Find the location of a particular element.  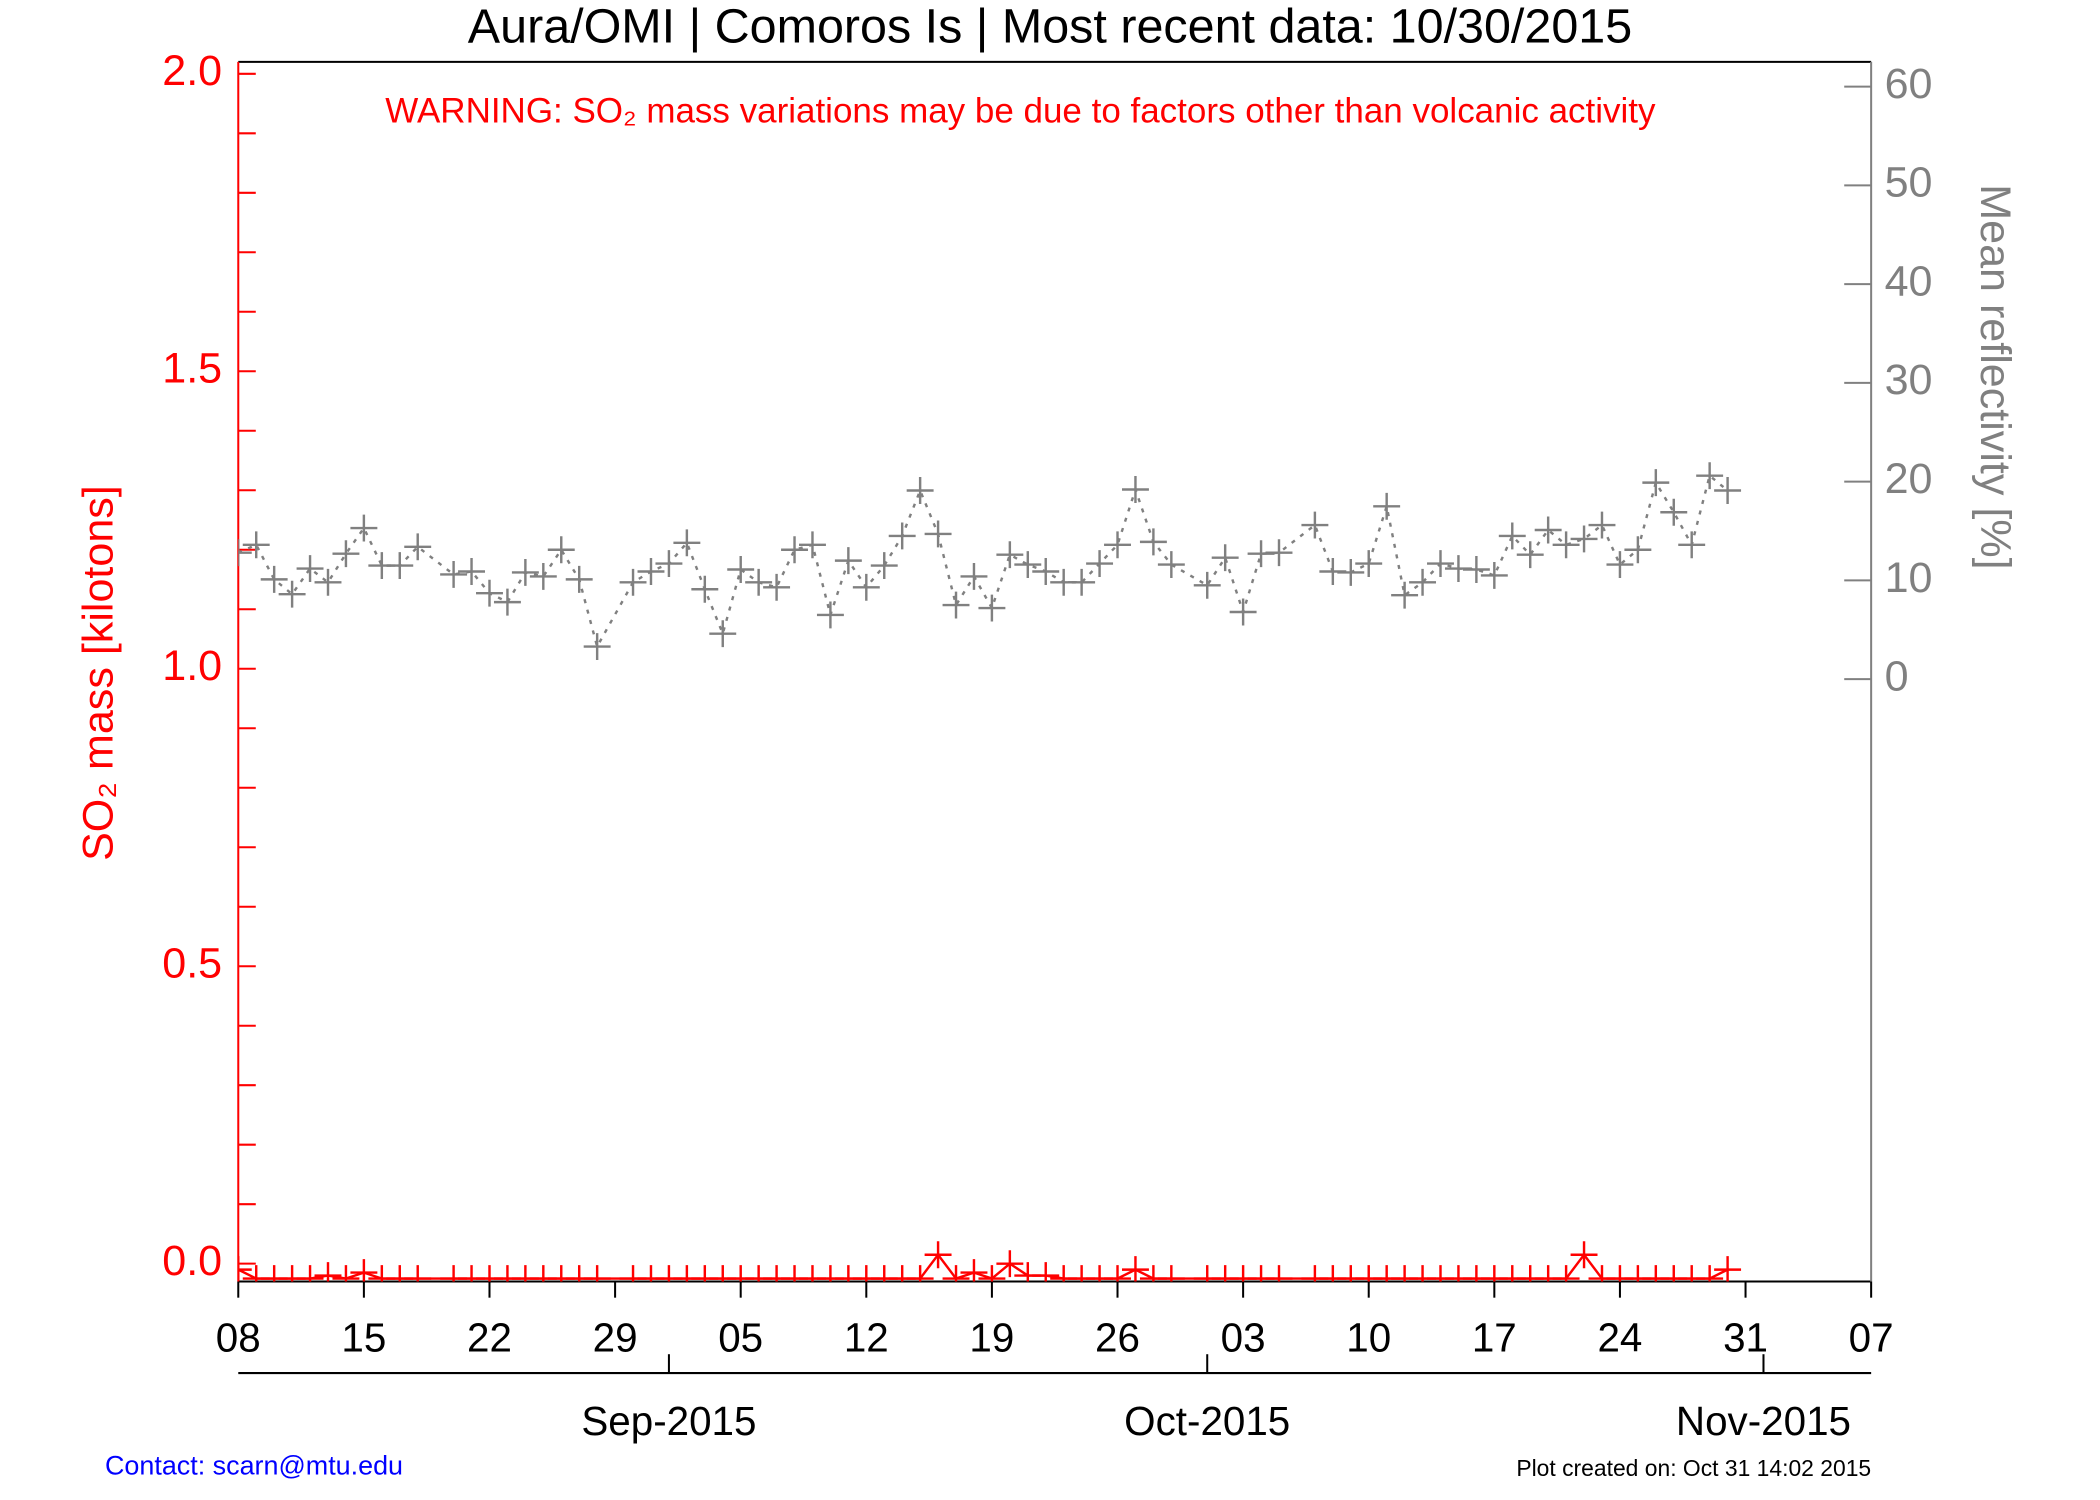

x-tick-label: 08 is located at coordinates (238, 1337).